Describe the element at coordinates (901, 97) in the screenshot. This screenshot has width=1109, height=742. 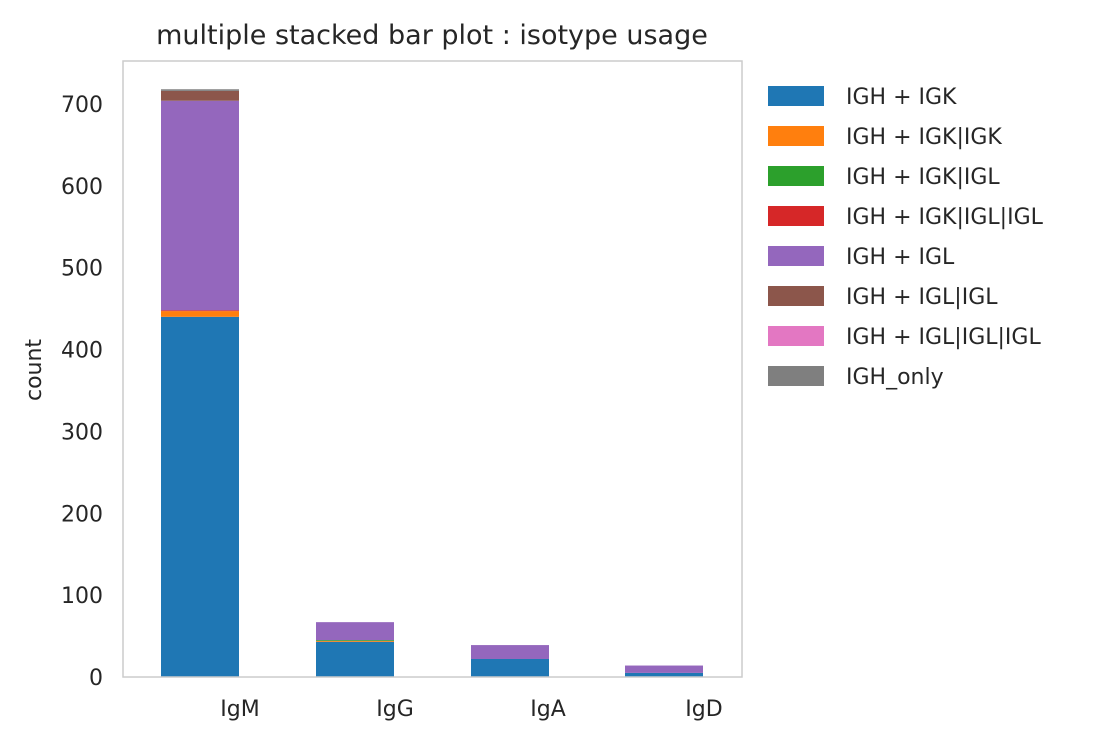
I see `legend-label: IGH + IGK` at that location.